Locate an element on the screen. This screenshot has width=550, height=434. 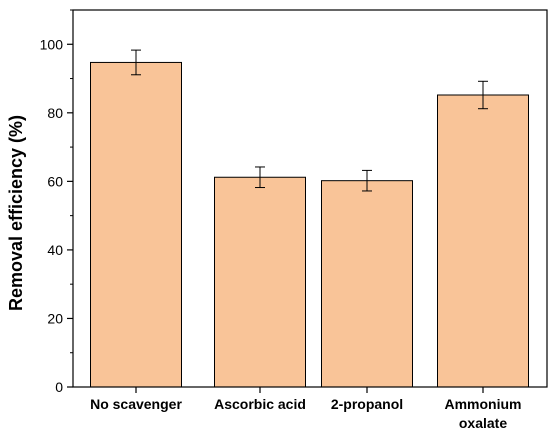
y-tick-label-40: 40 is located at coordinates (55, 250).